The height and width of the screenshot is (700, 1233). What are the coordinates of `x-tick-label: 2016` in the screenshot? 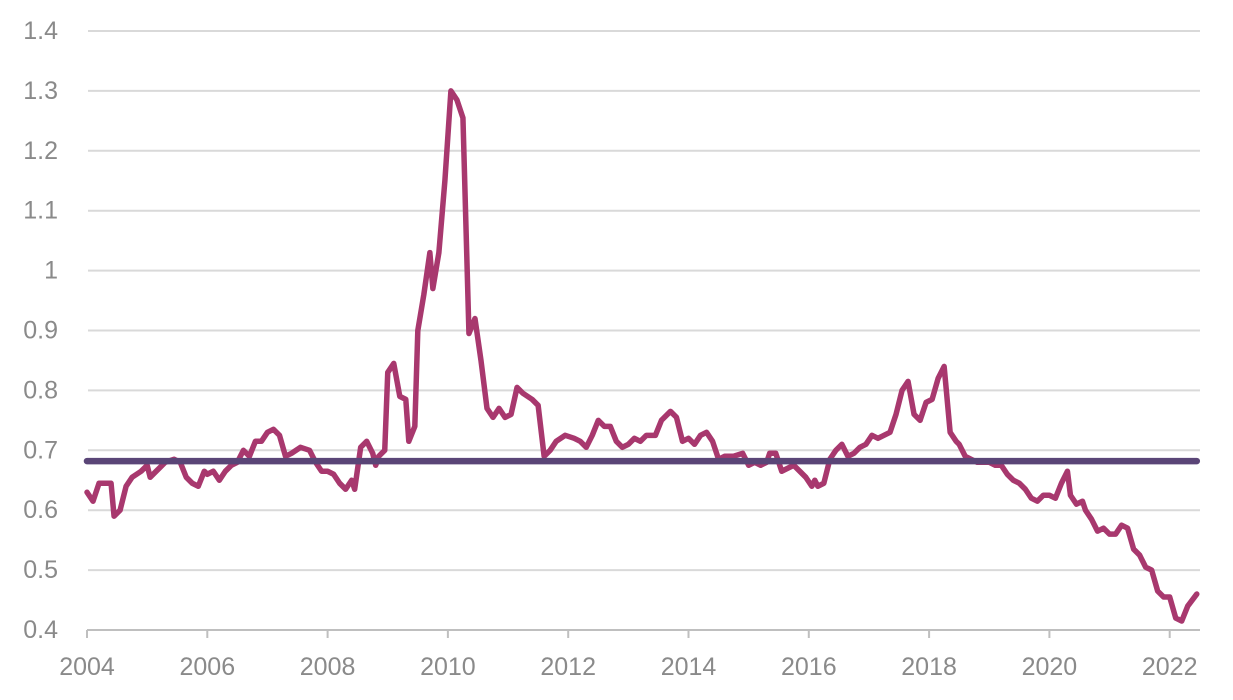 It's located at (809, 667).